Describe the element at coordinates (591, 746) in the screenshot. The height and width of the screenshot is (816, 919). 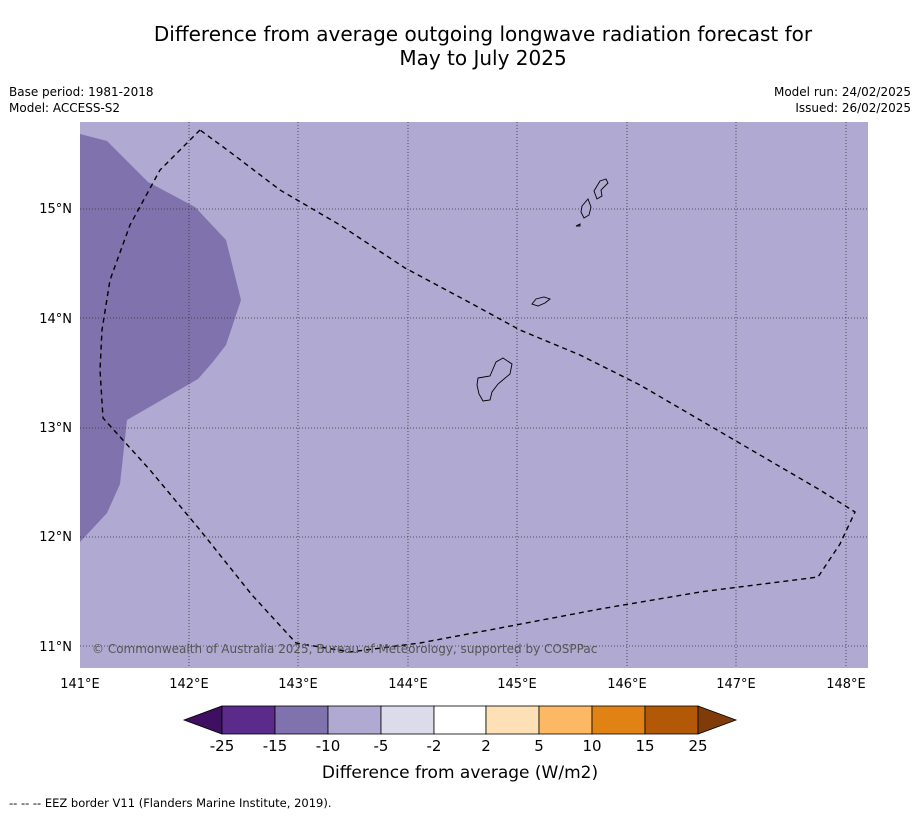
I see `colorbar-tick: 10` at that location.